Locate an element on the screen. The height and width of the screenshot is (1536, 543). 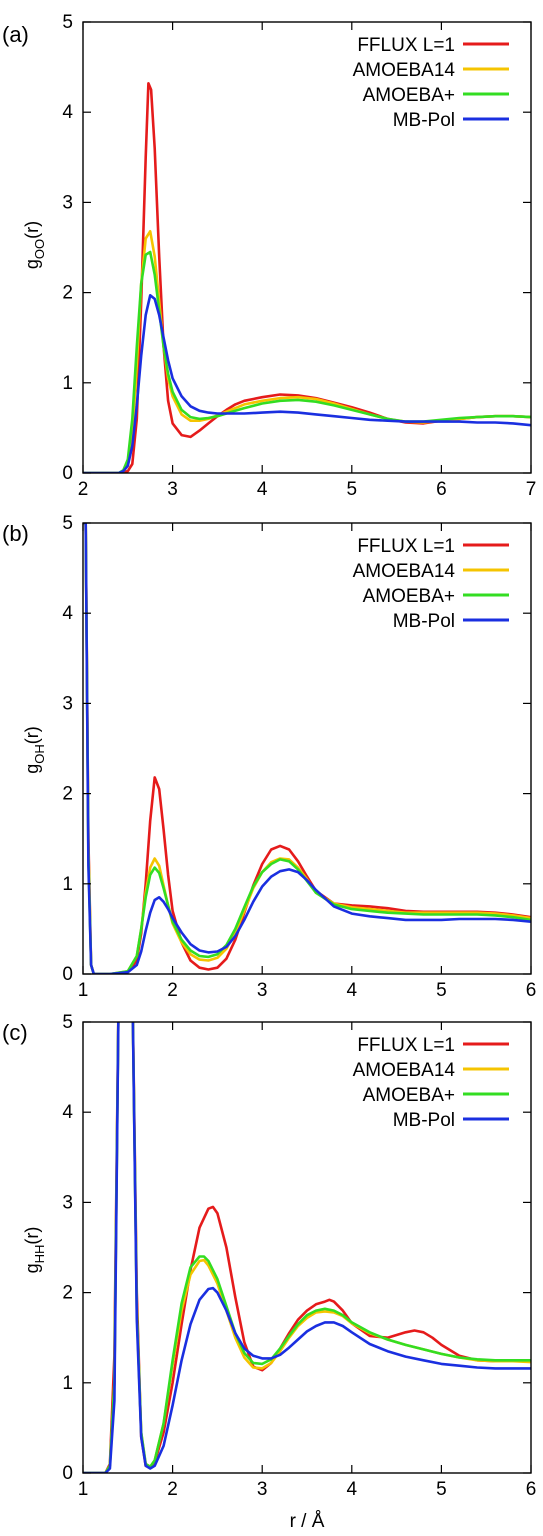
y-axis-label-sub: HH is located at coordinates (39, 1254).